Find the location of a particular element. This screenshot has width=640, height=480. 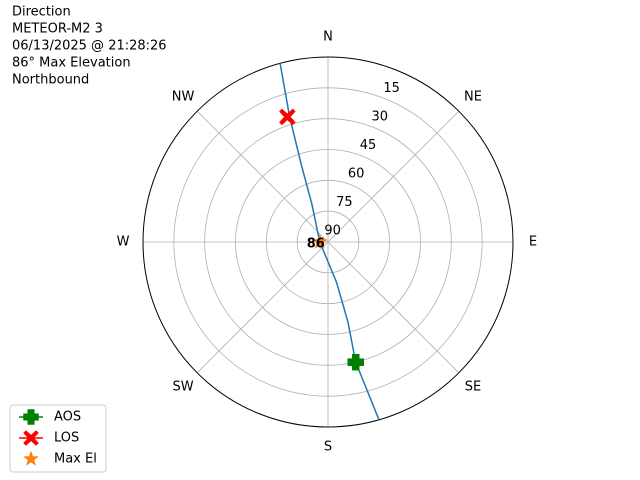

r-tick-label: 45 is located at coordinates (368, 145).